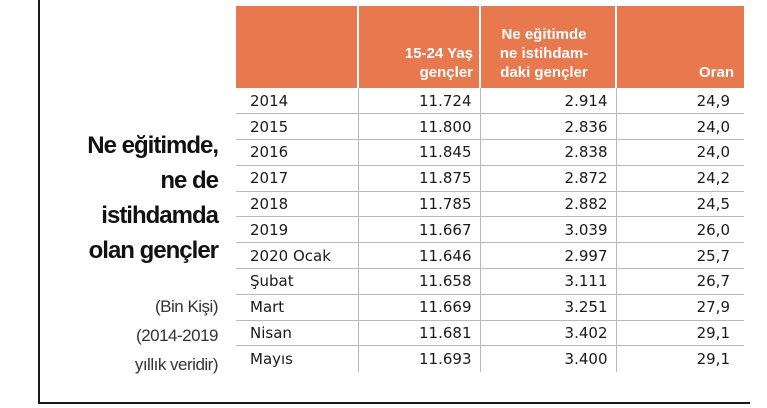 The image size is (767, 408). What do you see at coordinates (544, 72) in the screenshot?
I see `header-line: daki gençler` at bounding box center [544, 72].